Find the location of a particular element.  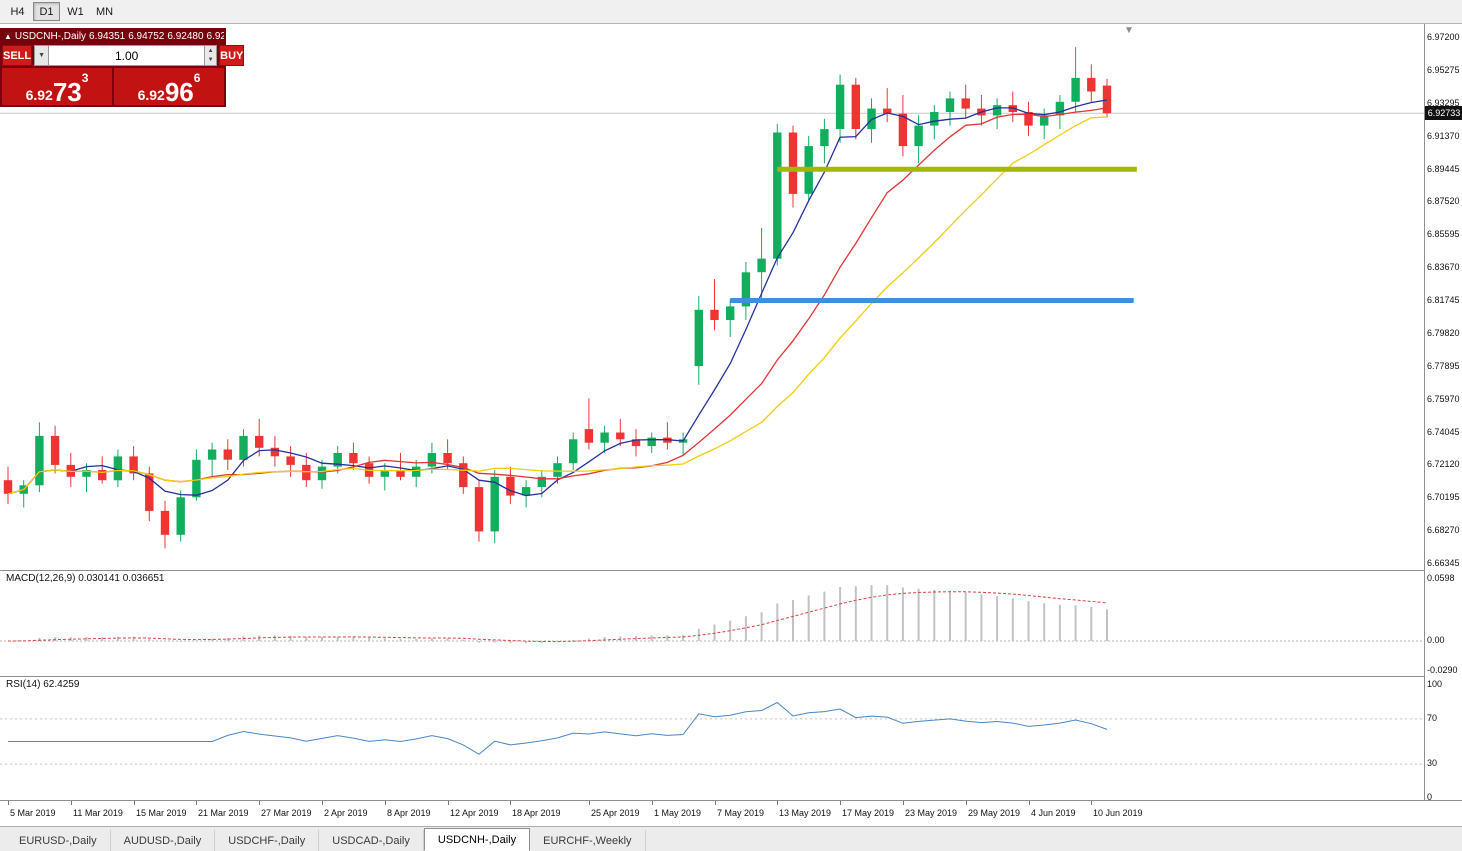

price-axis-label: 6.81745 is located at coordinates (1443, 300).